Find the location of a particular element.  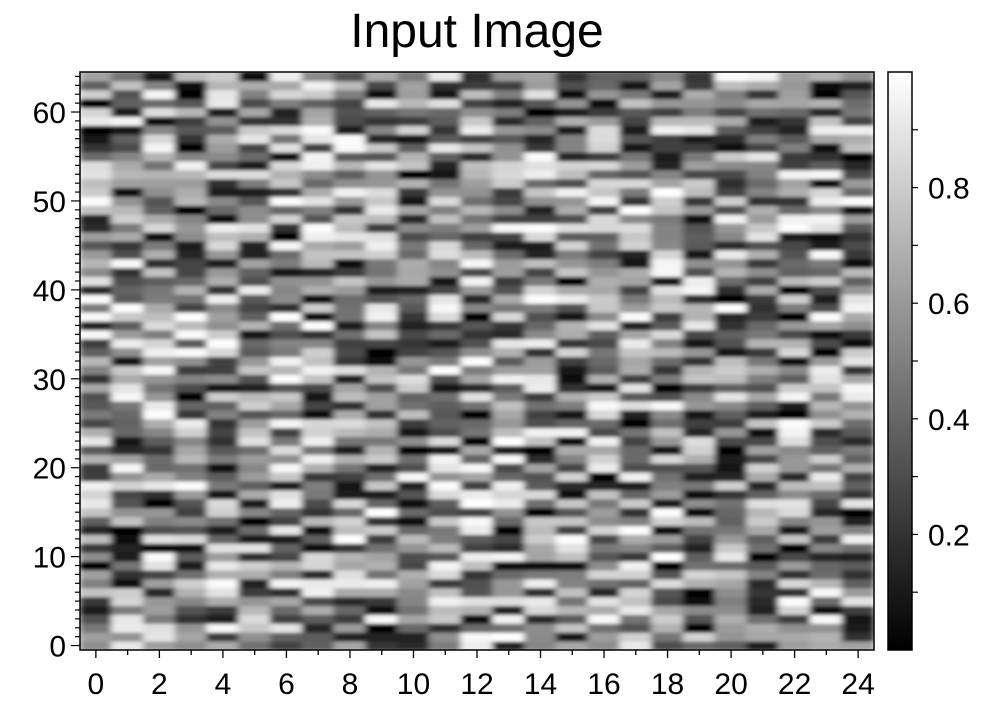

x-tick-label: 0 is located at coordinates (96, 684).